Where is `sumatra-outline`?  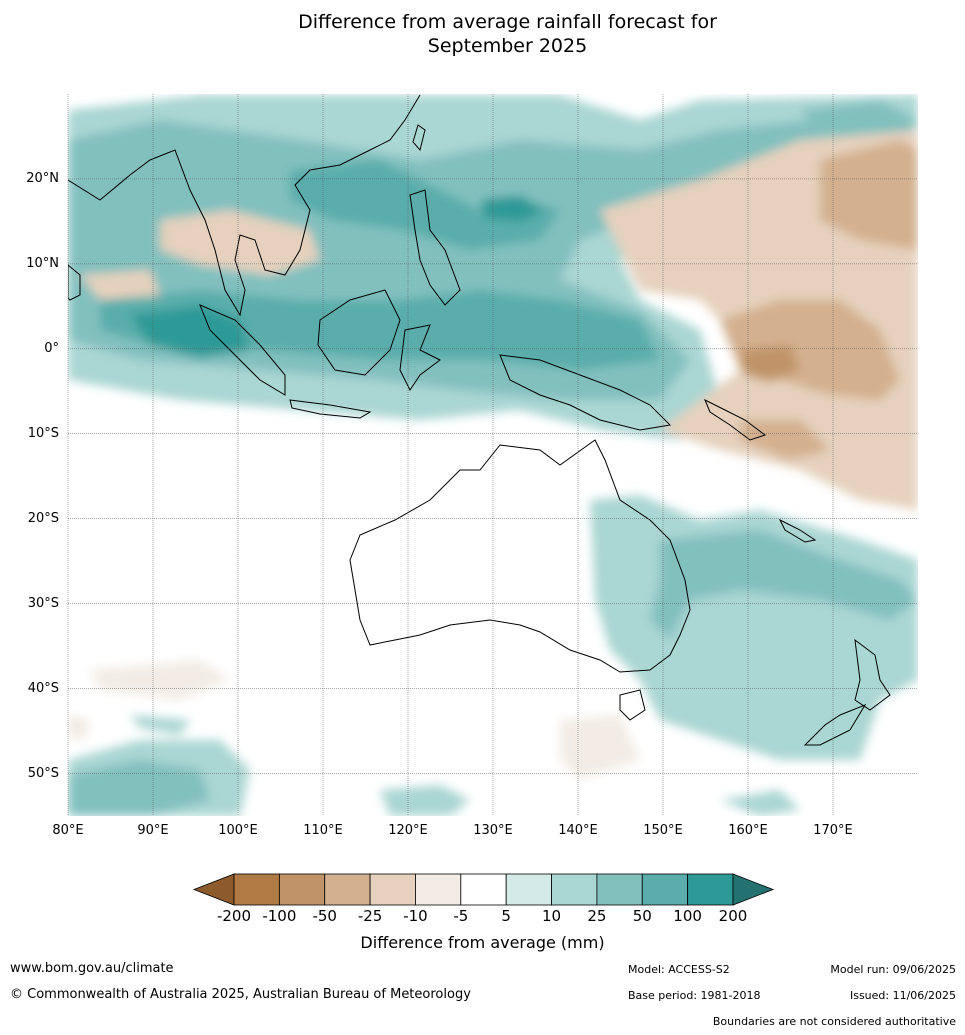 sumatra-outline is located at coordinates (242, 350).